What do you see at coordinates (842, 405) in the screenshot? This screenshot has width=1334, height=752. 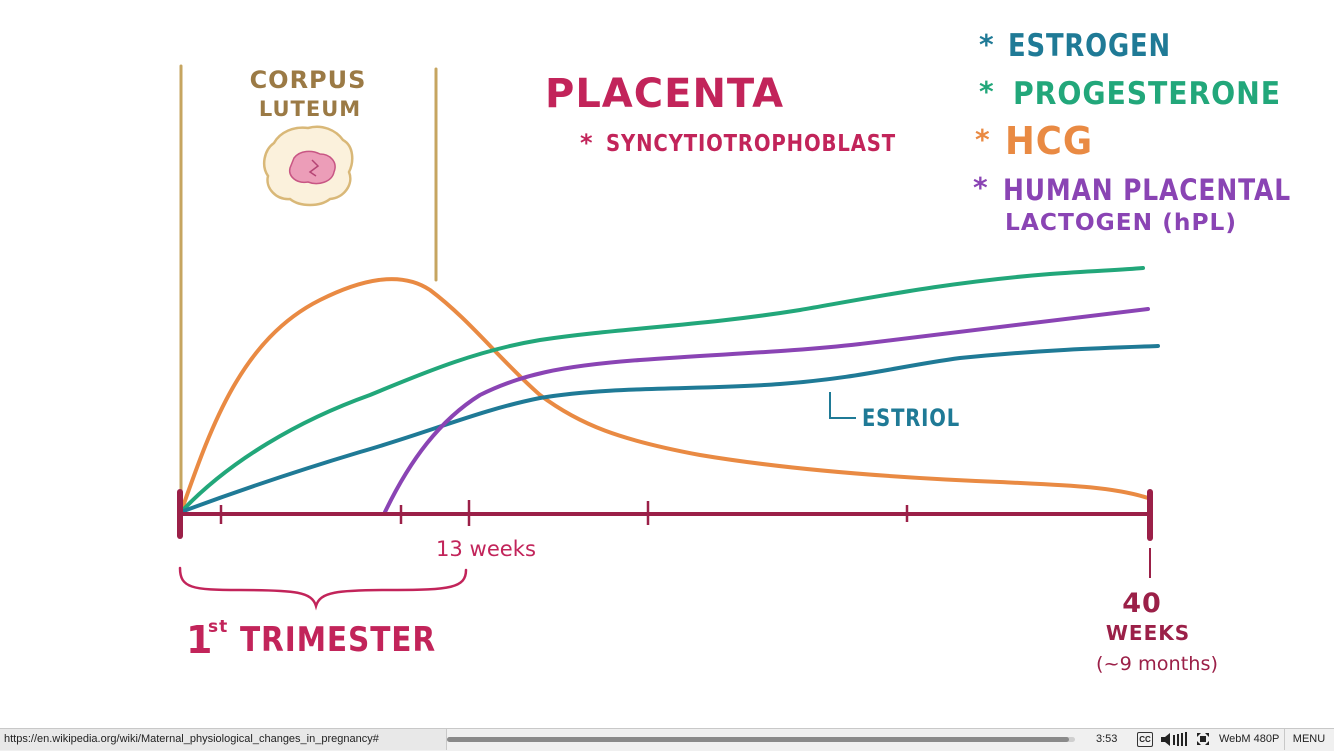 I see `estriol-pointer` at bounding box center [842, 405].